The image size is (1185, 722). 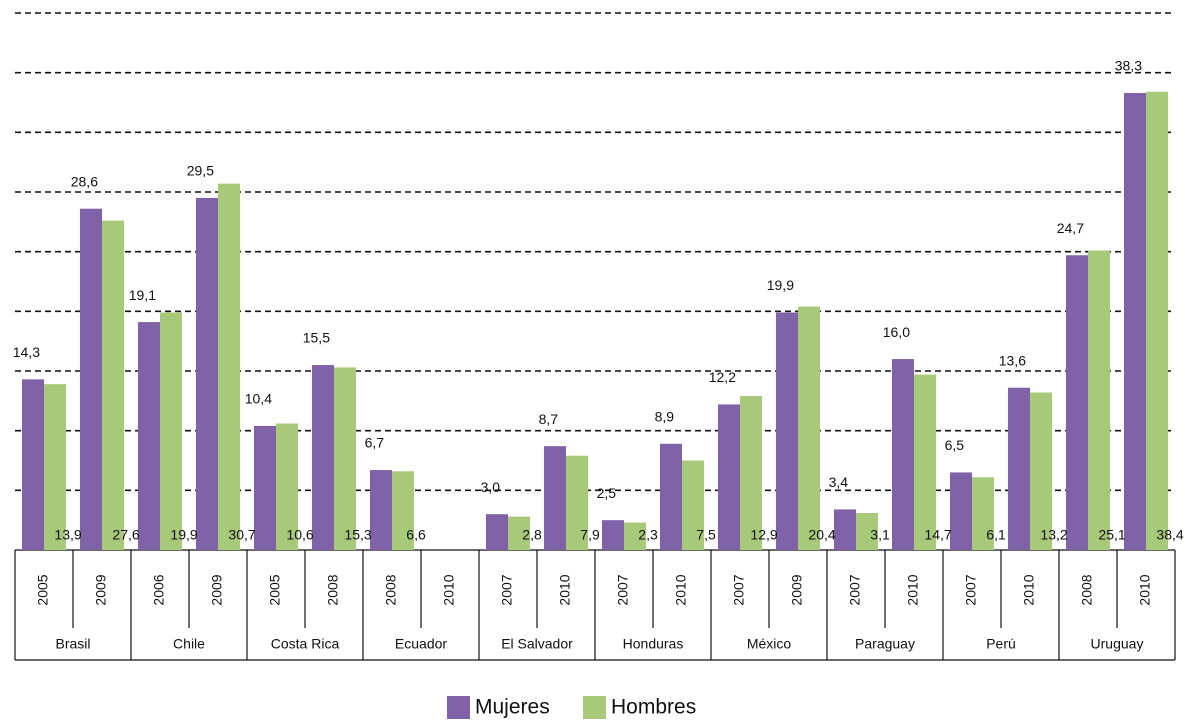 What do you see at coordinates (299, 535) in the screenshot?
I see `data-label: 10,6` at bounding box center [299, 535].